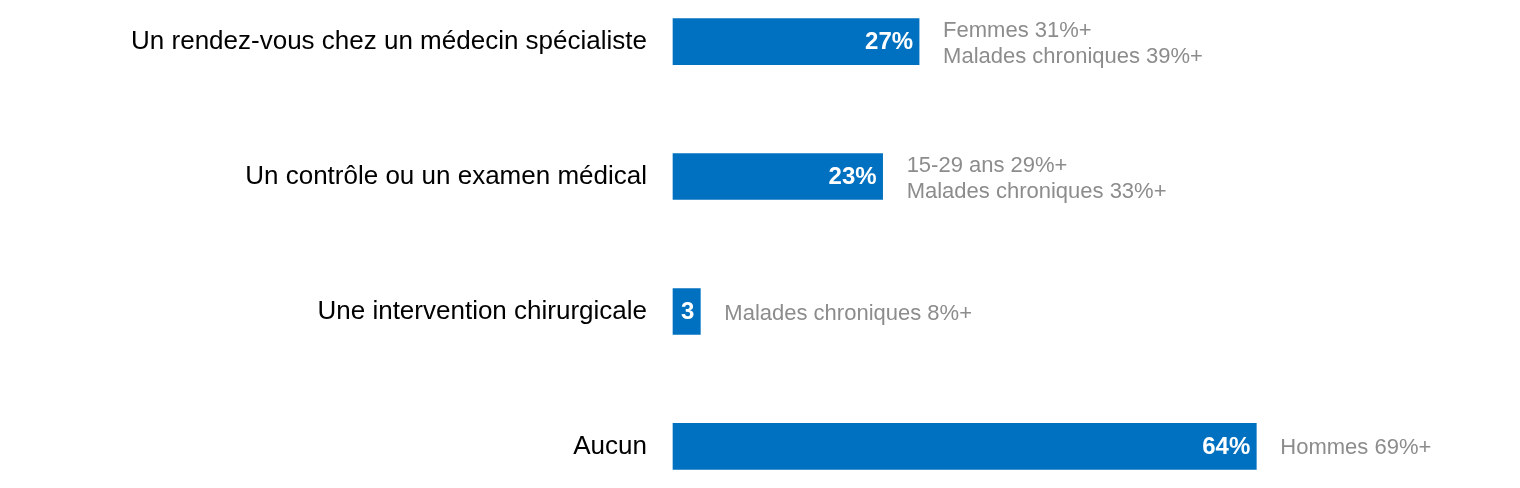  Describe the element at coordinates (852, 176) in the screenshot. I see `data-label: 23%` at that location.